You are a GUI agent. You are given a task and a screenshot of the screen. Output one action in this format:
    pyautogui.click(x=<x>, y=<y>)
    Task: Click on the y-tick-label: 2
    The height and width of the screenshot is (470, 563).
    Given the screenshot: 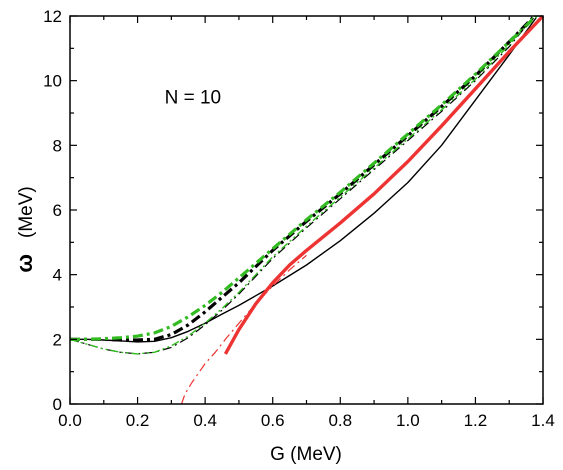 What is the action you would take?
    pyautogui.click(x=57, y=339)
    